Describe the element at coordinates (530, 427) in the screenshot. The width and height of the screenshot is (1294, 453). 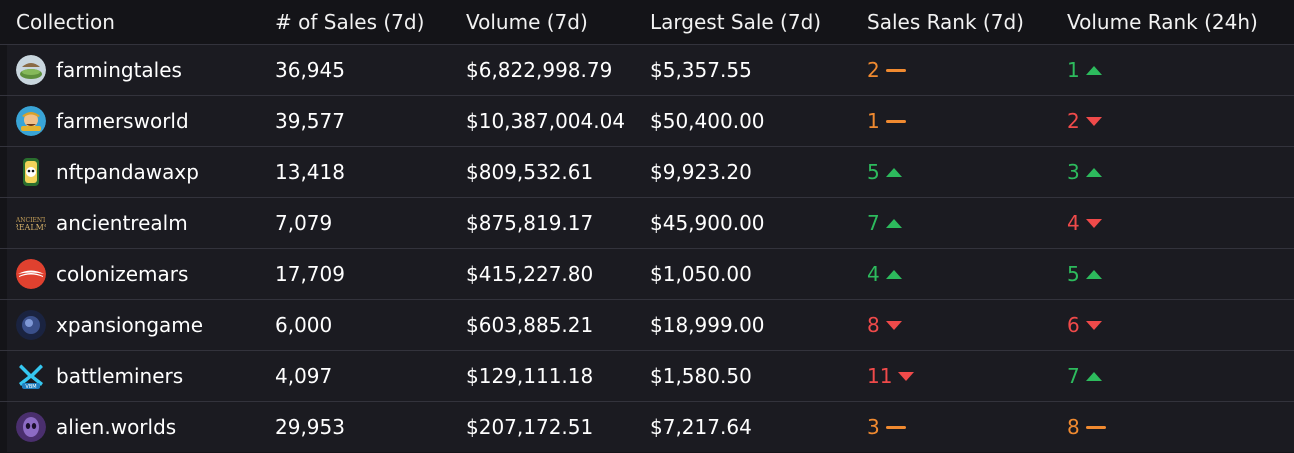
I see `volume-value: $207,172.51` at that location.